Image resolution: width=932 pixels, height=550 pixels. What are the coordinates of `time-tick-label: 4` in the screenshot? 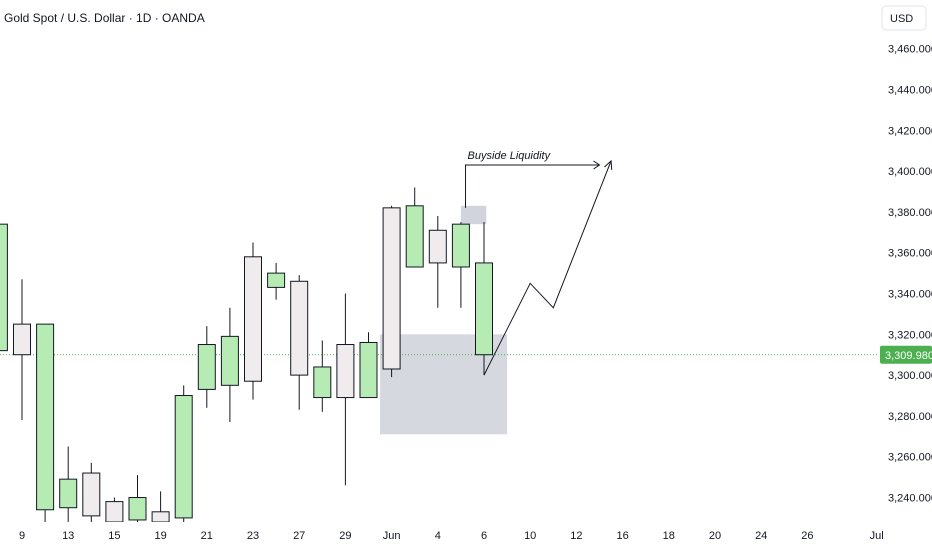 It's located at (438, 536).